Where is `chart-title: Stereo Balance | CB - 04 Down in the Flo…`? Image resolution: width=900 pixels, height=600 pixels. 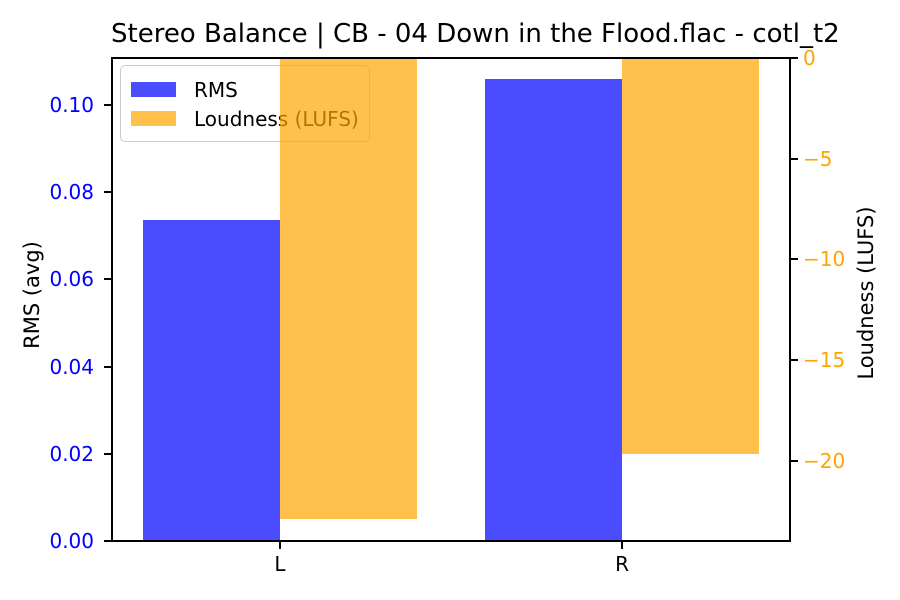 chart-title: Stereo Balance | CB - 04 Down in the Flo… is located at coordinates (475, 34).